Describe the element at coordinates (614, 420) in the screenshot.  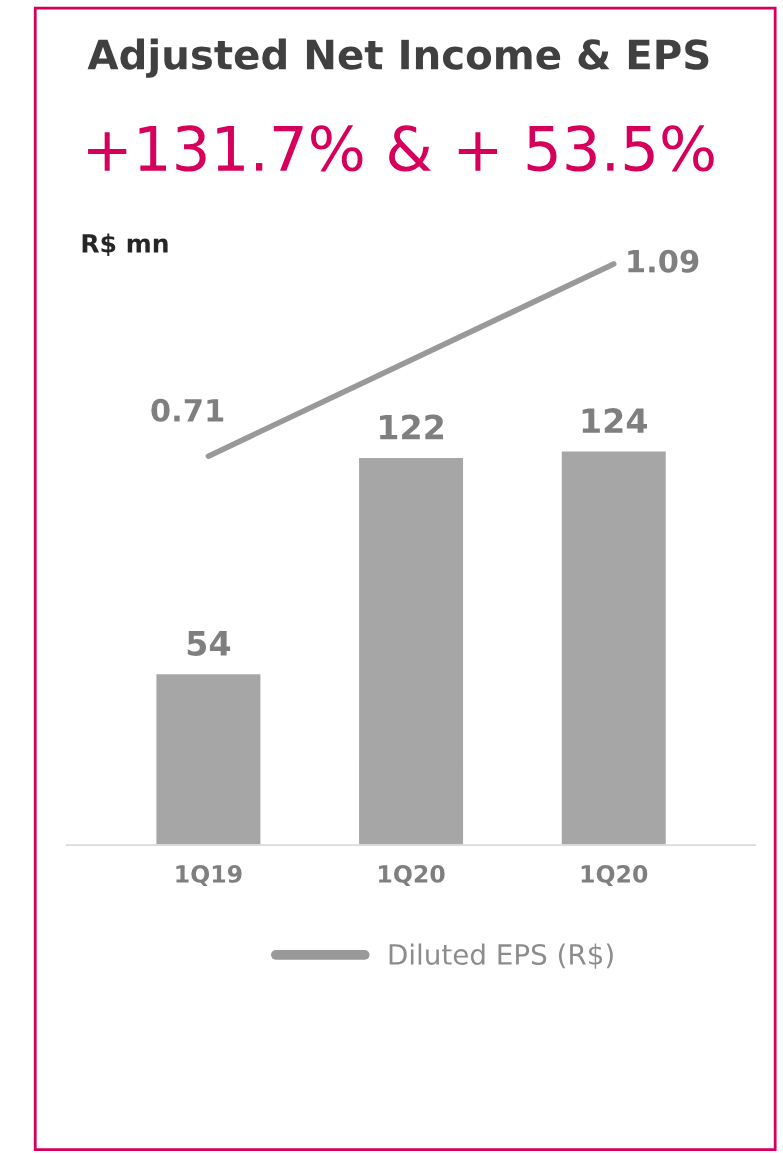
I see `data-label: 124` at that location.